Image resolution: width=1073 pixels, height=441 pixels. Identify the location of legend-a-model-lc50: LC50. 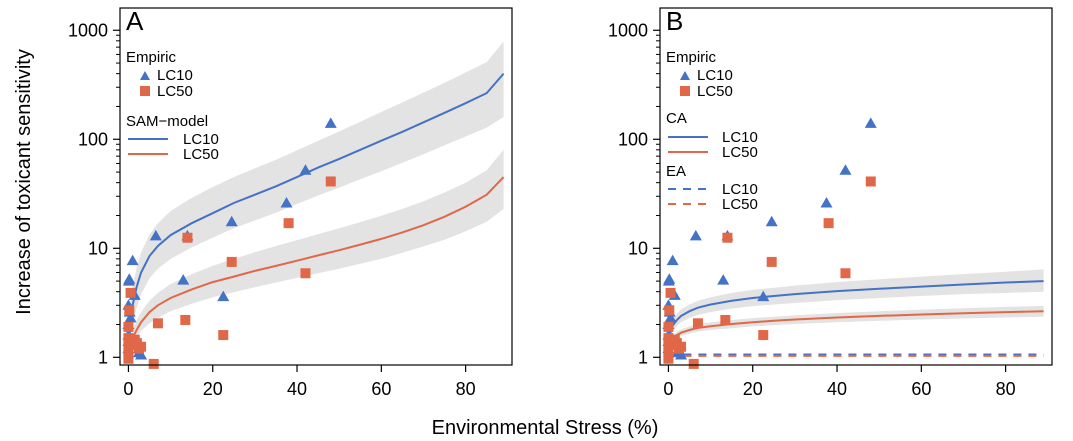
(201, 154).